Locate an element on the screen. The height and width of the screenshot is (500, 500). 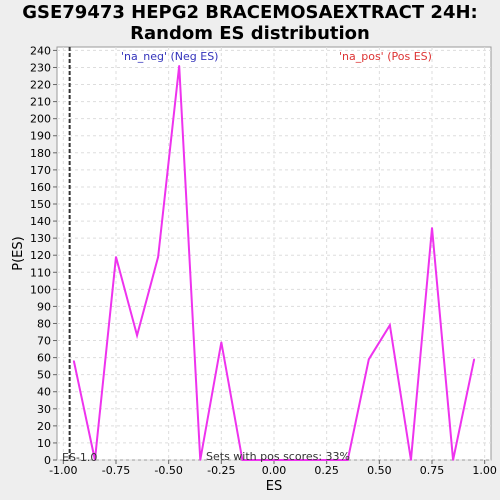
y-tick-label: 210 is located at coordinates (40, 102).